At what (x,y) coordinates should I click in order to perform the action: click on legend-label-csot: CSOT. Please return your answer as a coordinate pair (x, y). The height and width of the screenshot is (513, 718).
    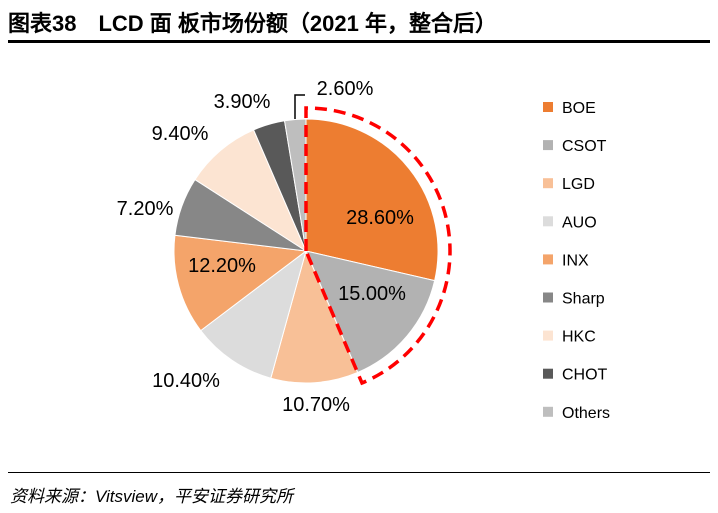
    Looking at the image, I should click on (584, 146).